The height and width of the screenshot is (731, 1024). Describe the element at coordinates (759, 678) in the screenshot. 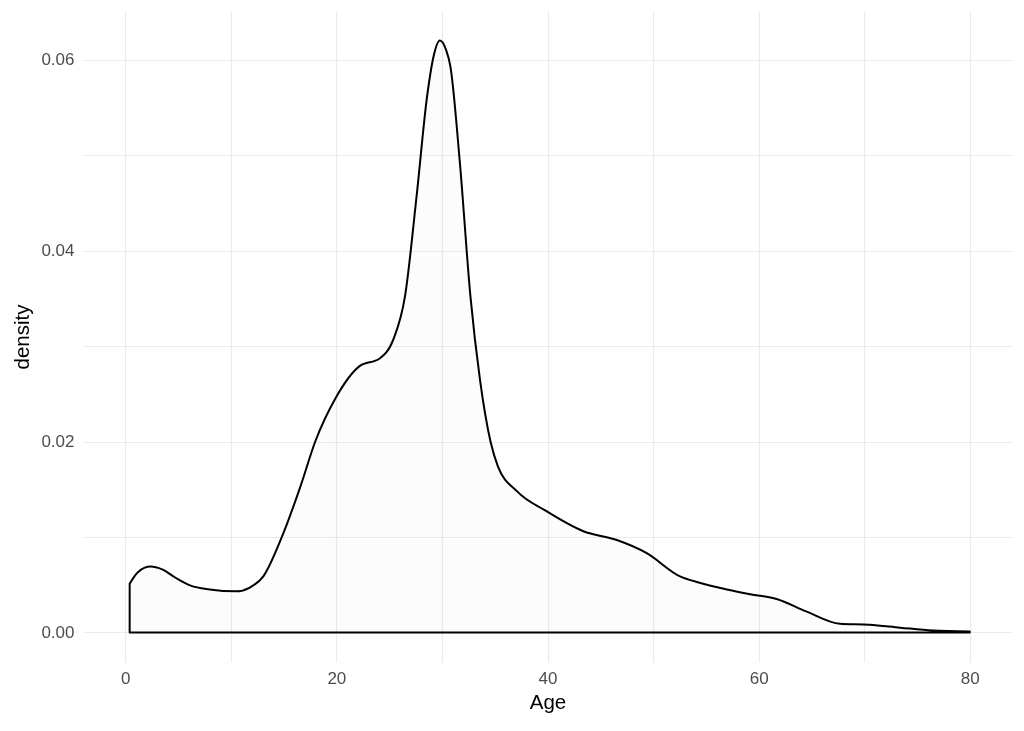

I see `x-tick-label: 60` at that location.